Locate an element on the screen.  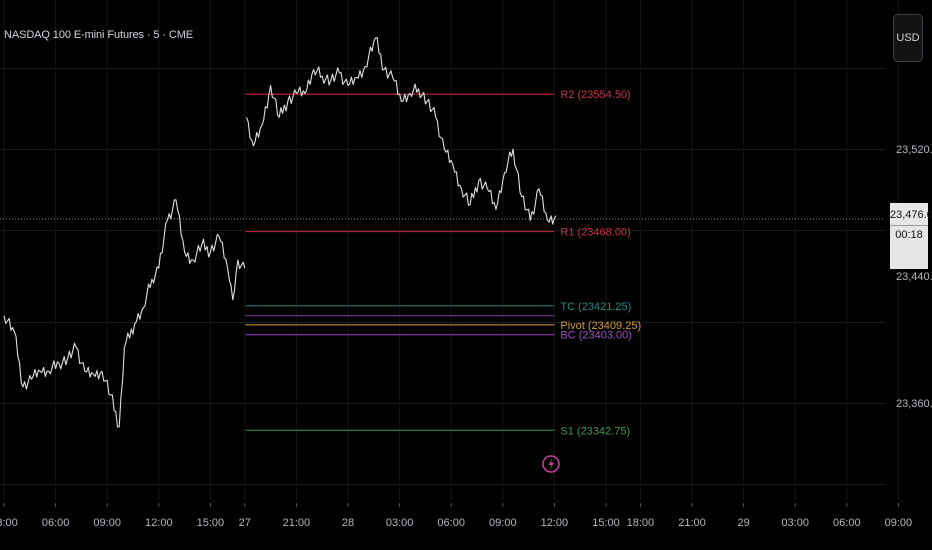
x-tick-label-2: 09:00 is located at coordinates (107, 523).